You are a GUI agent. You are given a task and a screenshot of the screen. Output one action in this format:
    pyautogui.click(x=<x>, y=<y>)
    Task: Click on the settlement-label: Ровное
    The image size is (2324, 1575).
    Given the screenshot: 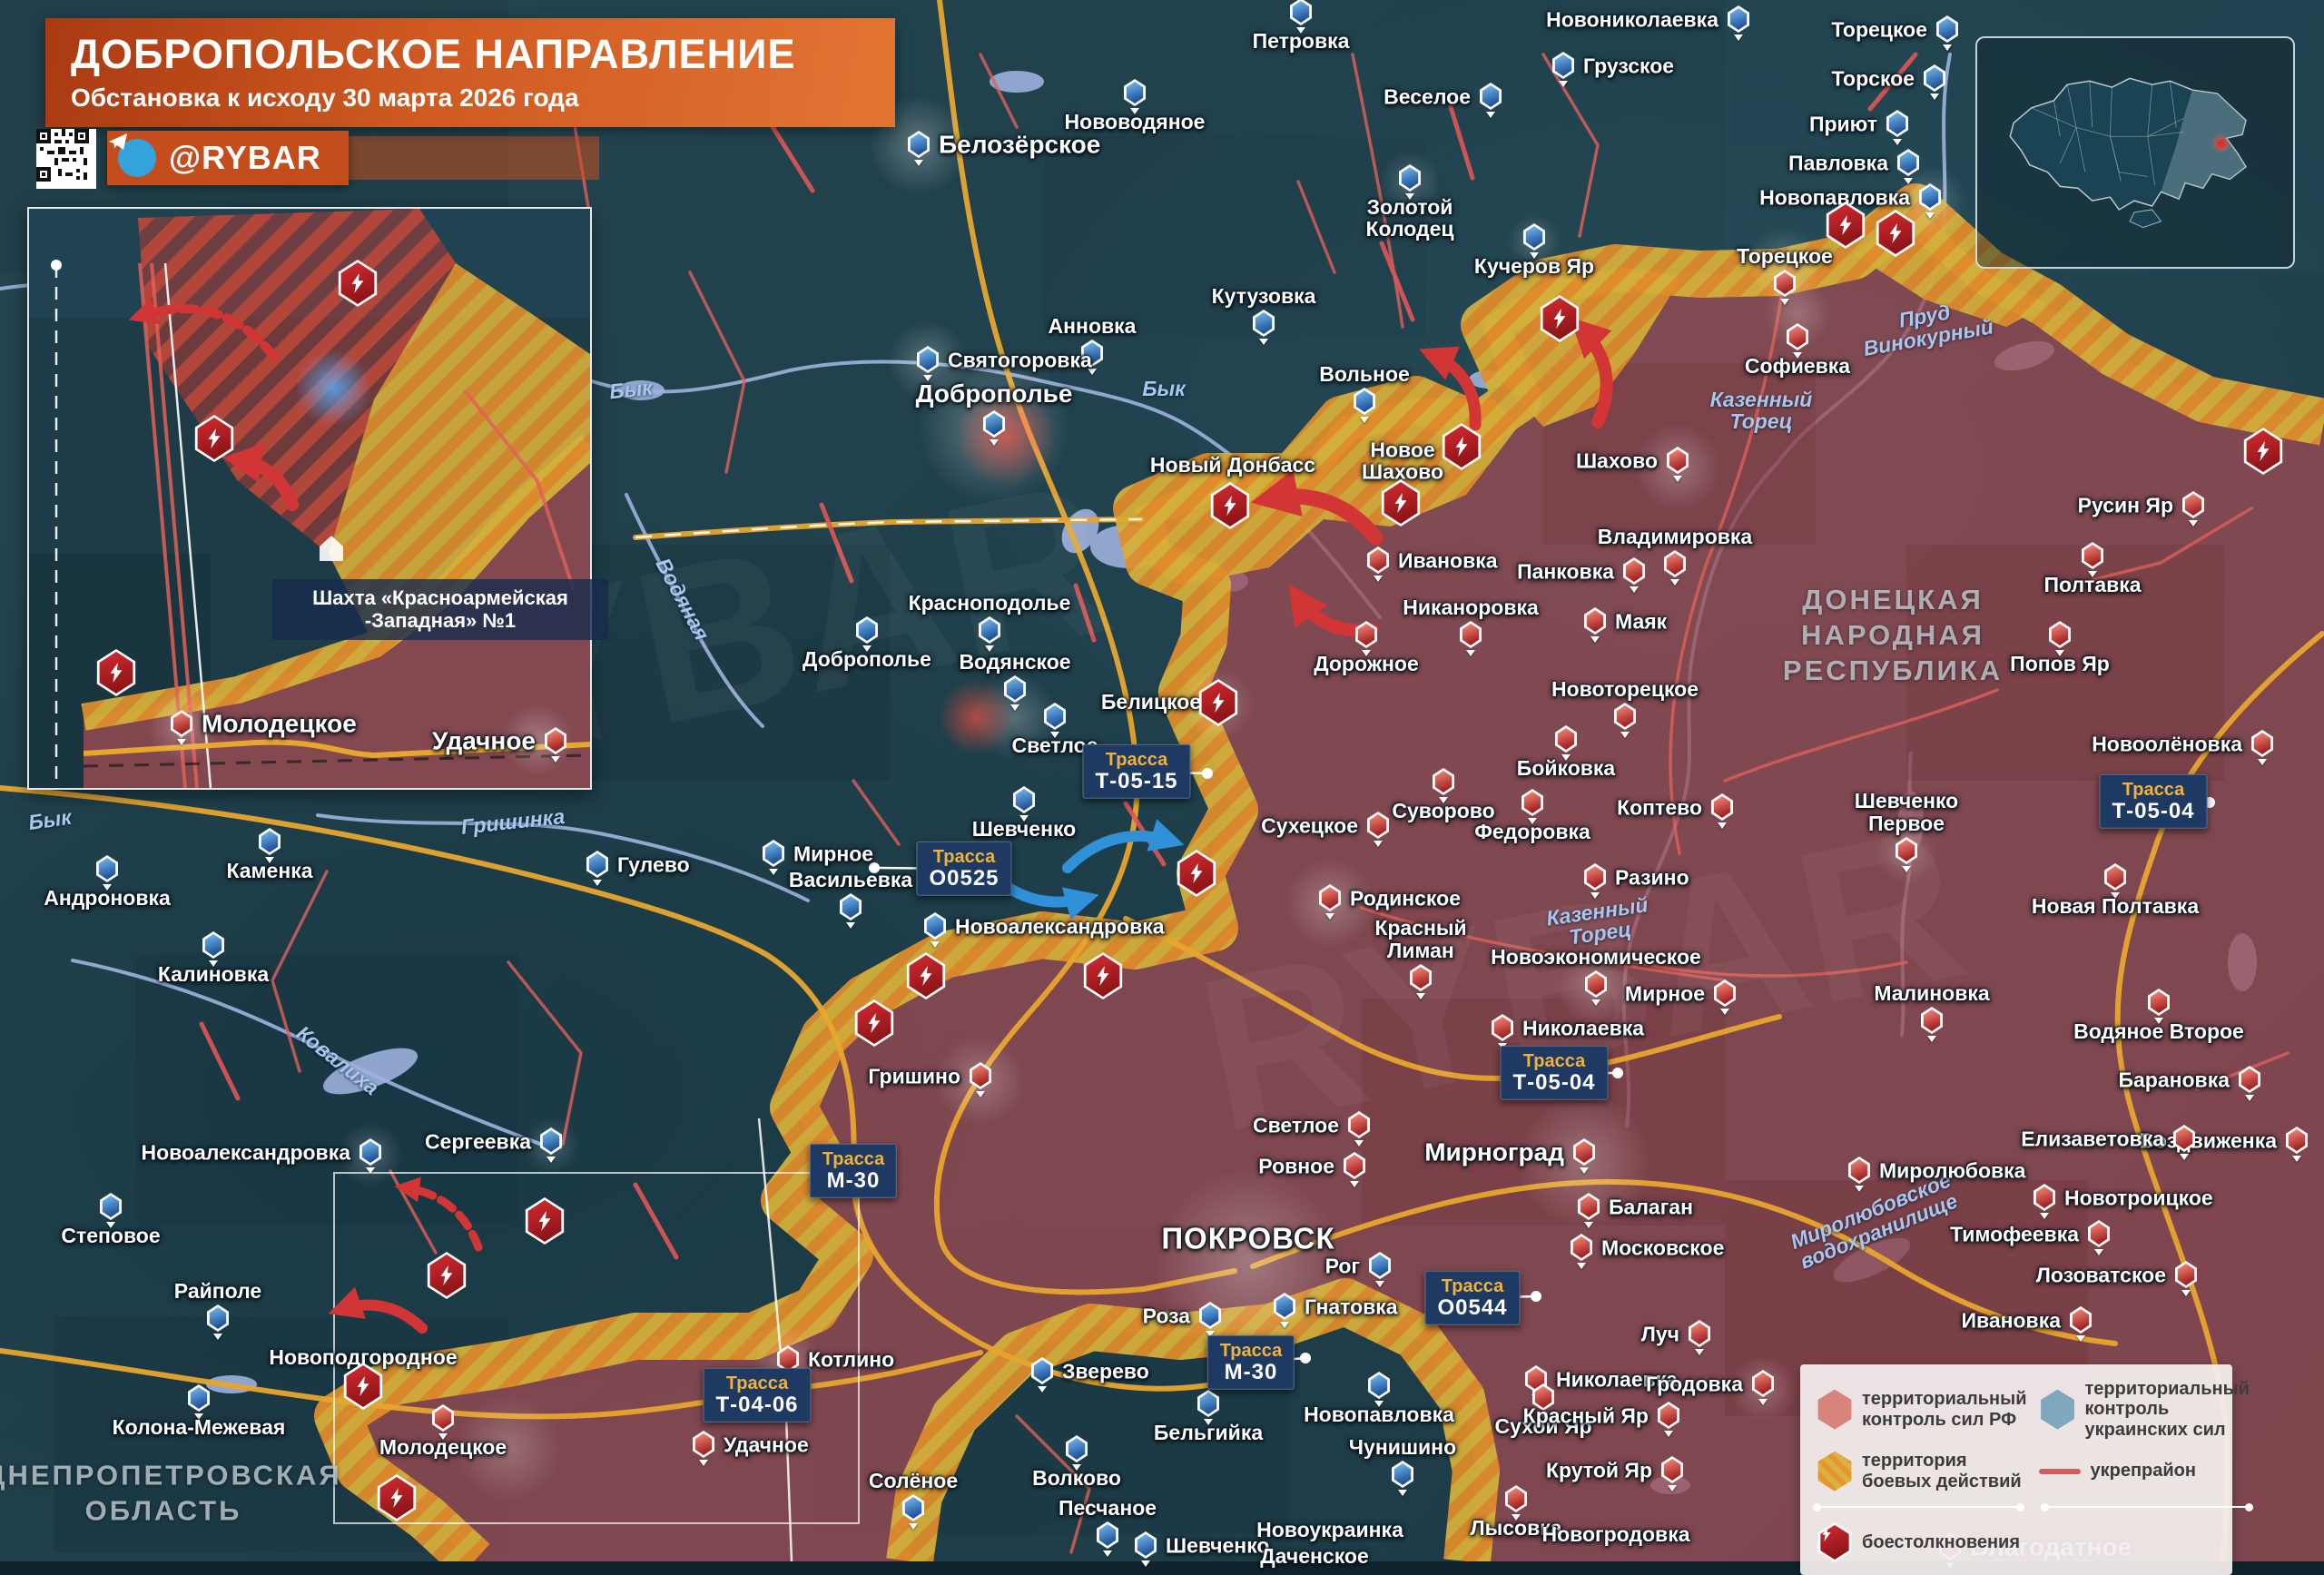 What is the action you would take?
    pyautogui.click(x=1296, y=1166)
    